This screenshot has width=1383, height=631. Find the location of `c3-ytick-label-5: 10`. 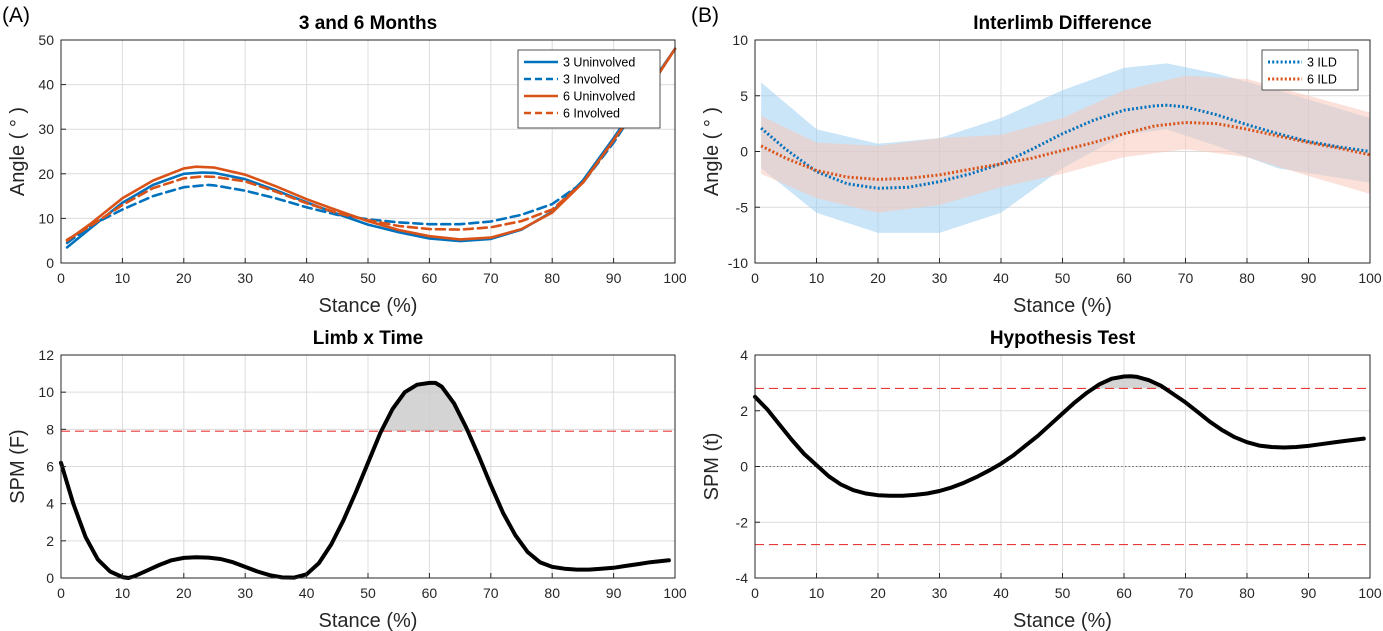

c3-ytick-label-5: 10 is located at coordinates (46, 392).